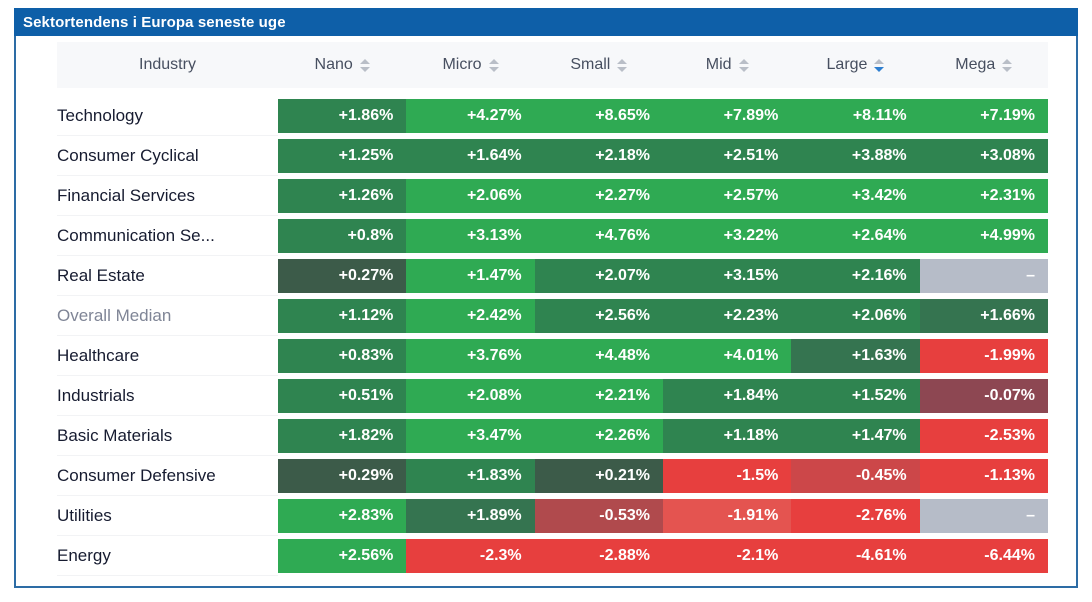  I want to click on heatmap-cell: +2.51%, so click(727, 156).